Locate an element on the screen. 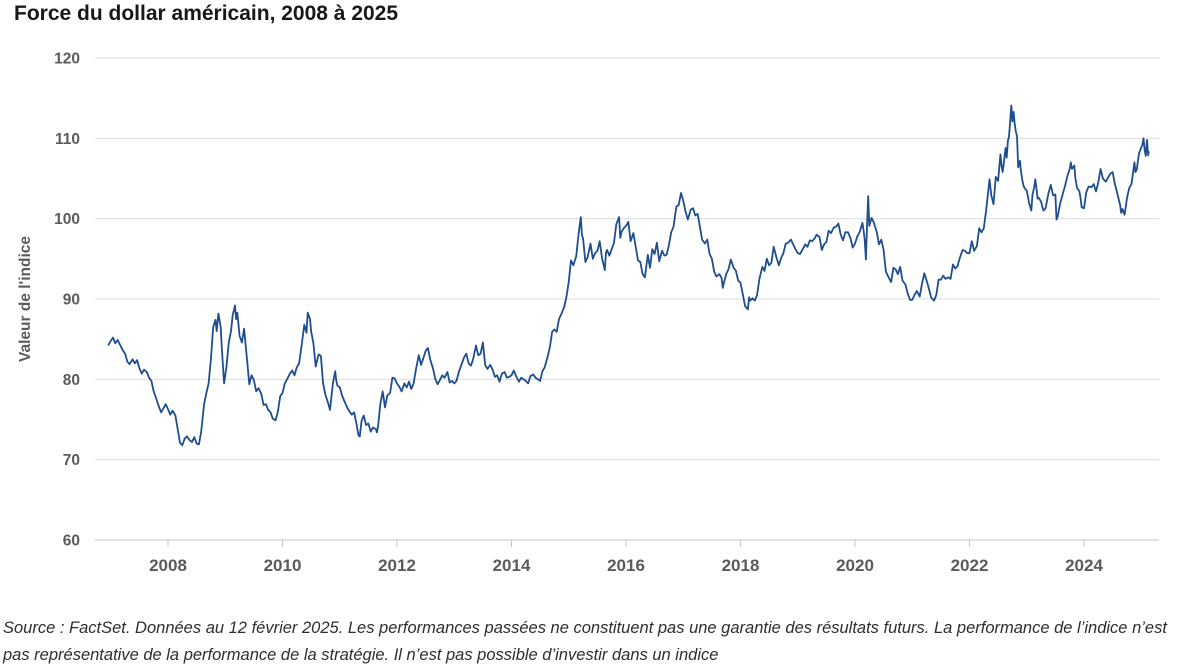  x-tick-label: 2008 is located at coordinates (168, 565).